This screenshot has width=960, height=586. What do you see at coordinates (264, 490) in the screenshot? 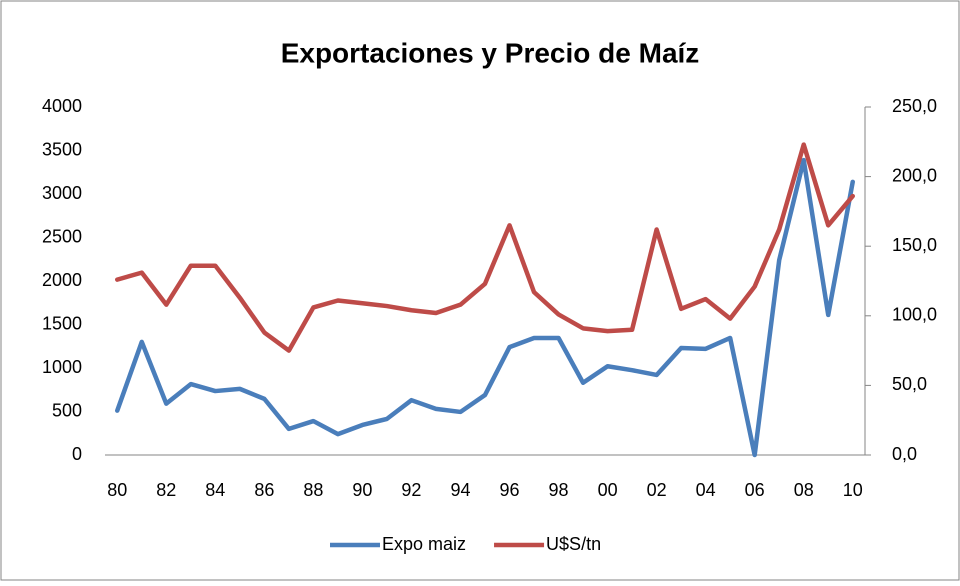
I see `x-tick-label: 86` at bounding box center [264, 490].